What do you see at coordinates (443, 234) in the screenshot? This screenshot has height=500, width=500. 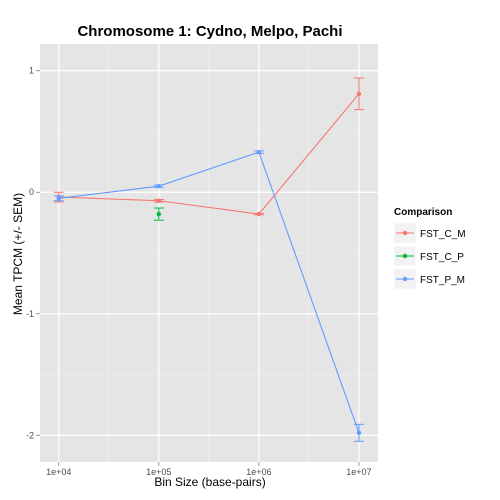 I see `legend-label: FST_C_M` at bounding box center [443, 234].